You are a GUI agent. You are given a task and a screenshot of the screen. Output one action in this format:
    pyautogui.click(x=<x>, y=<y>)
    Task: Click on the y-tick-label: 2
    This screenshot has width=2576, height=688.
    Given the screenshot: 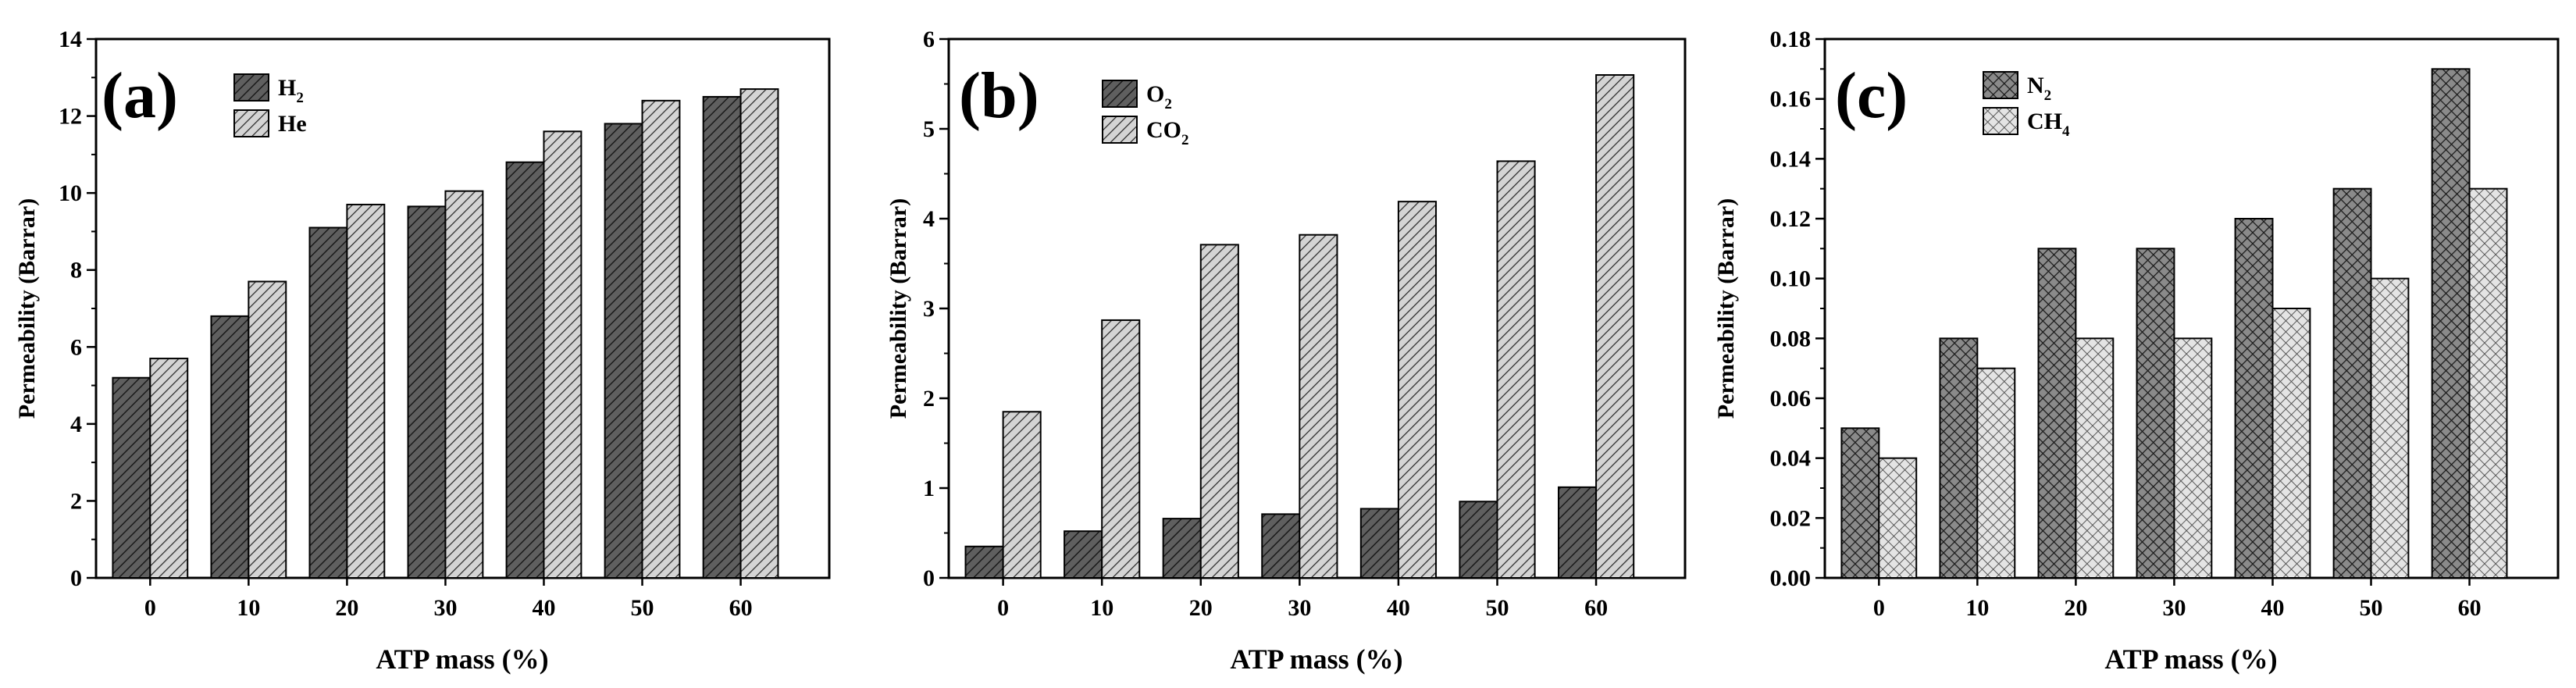 What is the action you would take?
    pyautogui.click(x=929, y=399)
    